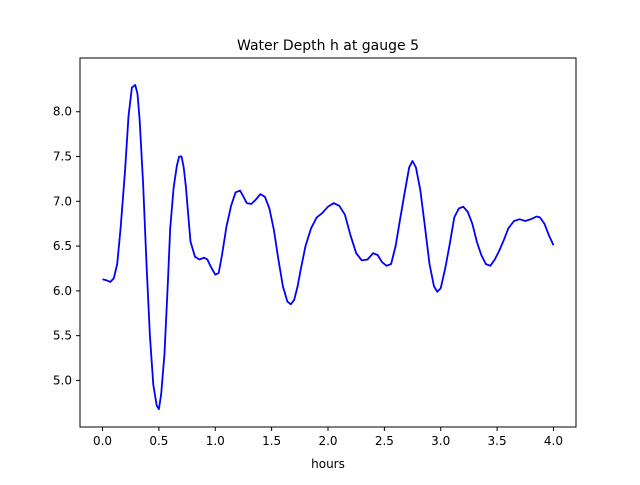 Image resolution: width=640 pixels, height=485 pixels. I want to click on x-axis-ticks: 0.0 0.5 1.0 1.5 2.0 2.5 3.0 3.5 4.0, so click(328, 437).